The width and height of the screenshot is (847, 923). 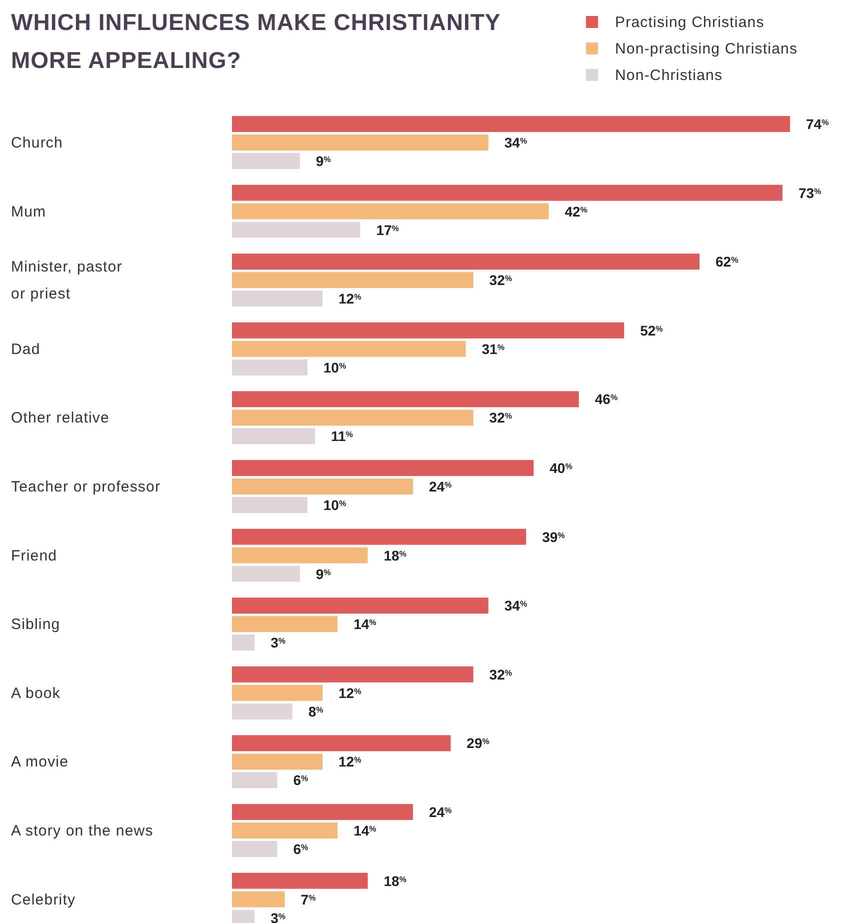 What do you see at coordinates (817, 124) in the screenshot?
I see `data-label: 74$^{%}$` at bounding box center [817, 124].